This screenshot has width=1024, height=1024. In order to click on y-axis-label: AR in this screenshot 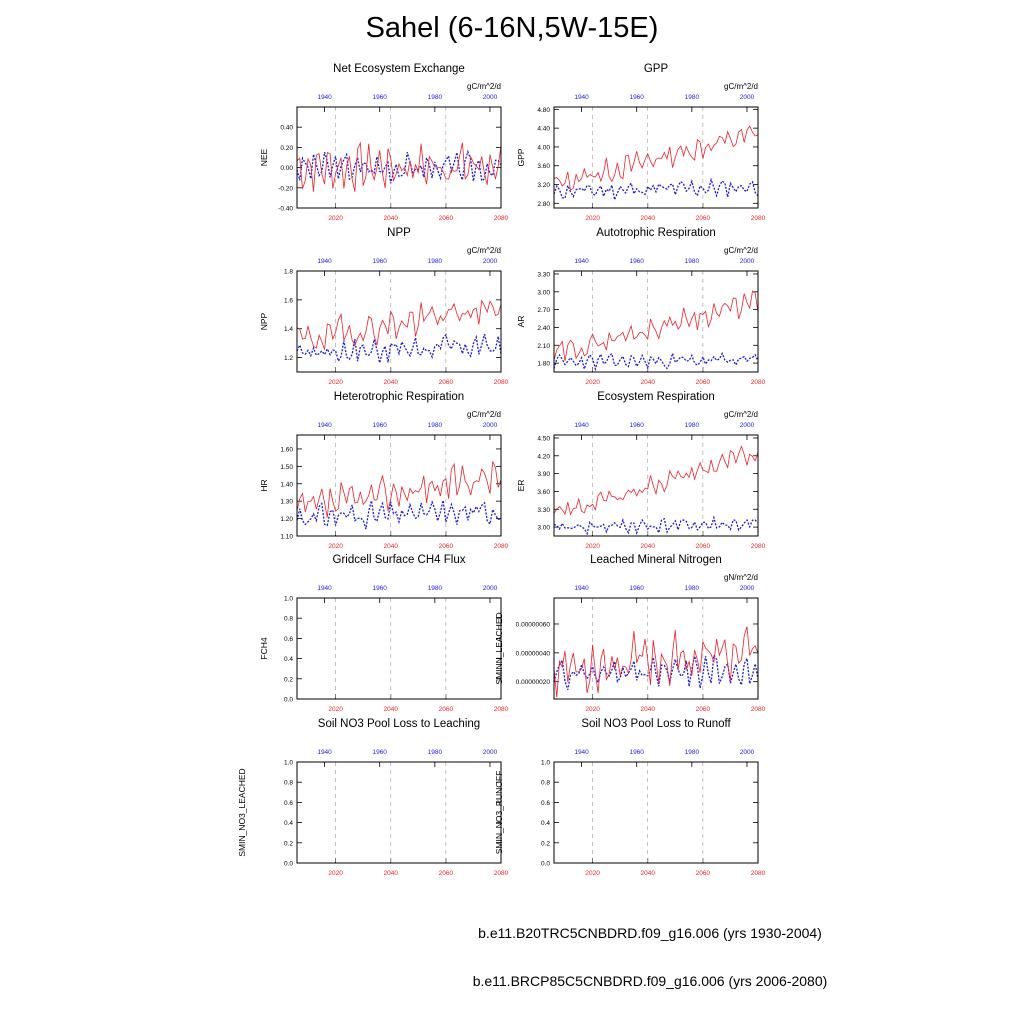, I will do `click(521, 322)`.